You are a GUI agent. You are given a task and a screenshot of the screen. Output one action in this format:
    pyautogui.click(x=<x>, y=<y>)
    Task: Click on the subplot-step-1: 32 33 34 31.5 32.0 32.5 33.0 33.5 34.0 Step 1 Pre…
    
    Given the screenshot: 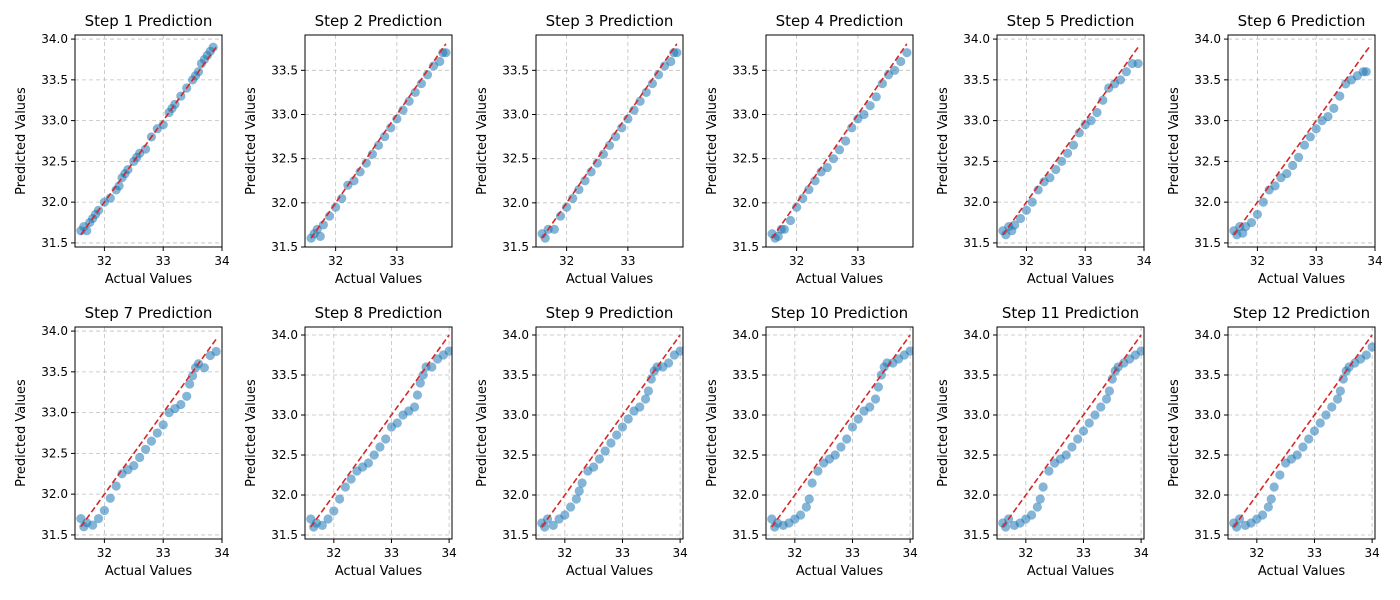 What is the action you would take?
    pyautogui.click(x=122, y=149)
    